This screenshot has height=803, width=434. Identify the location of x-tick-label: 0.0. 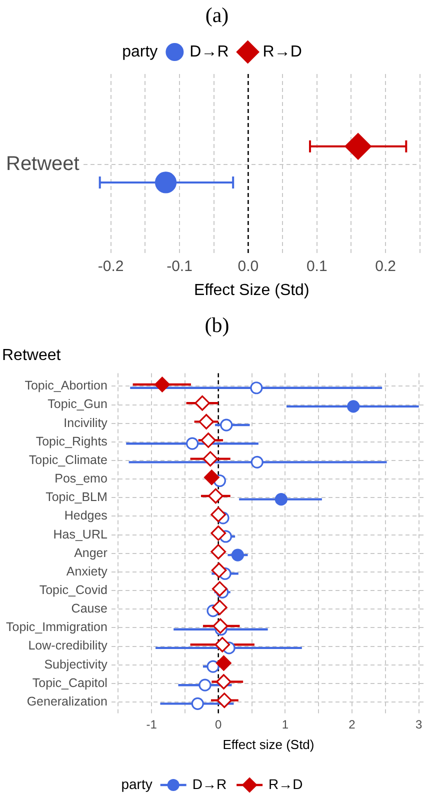
(248, 266).